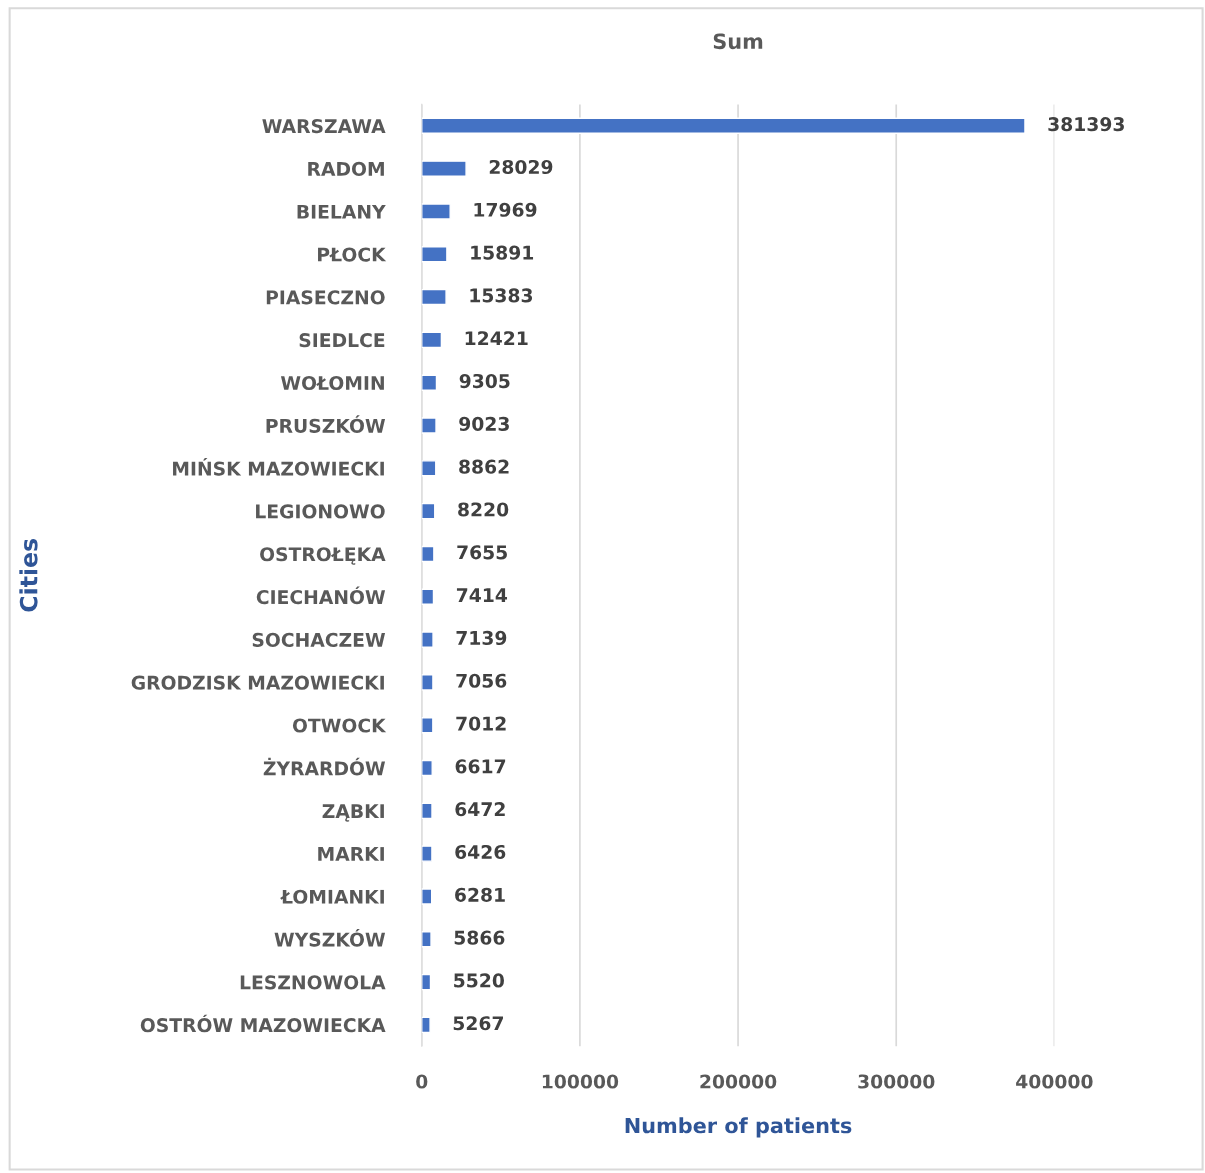  What do you see at coordinates (480, 809) in the screenshot?
I see `data-label: 6472` at bounding box center [480, 809].